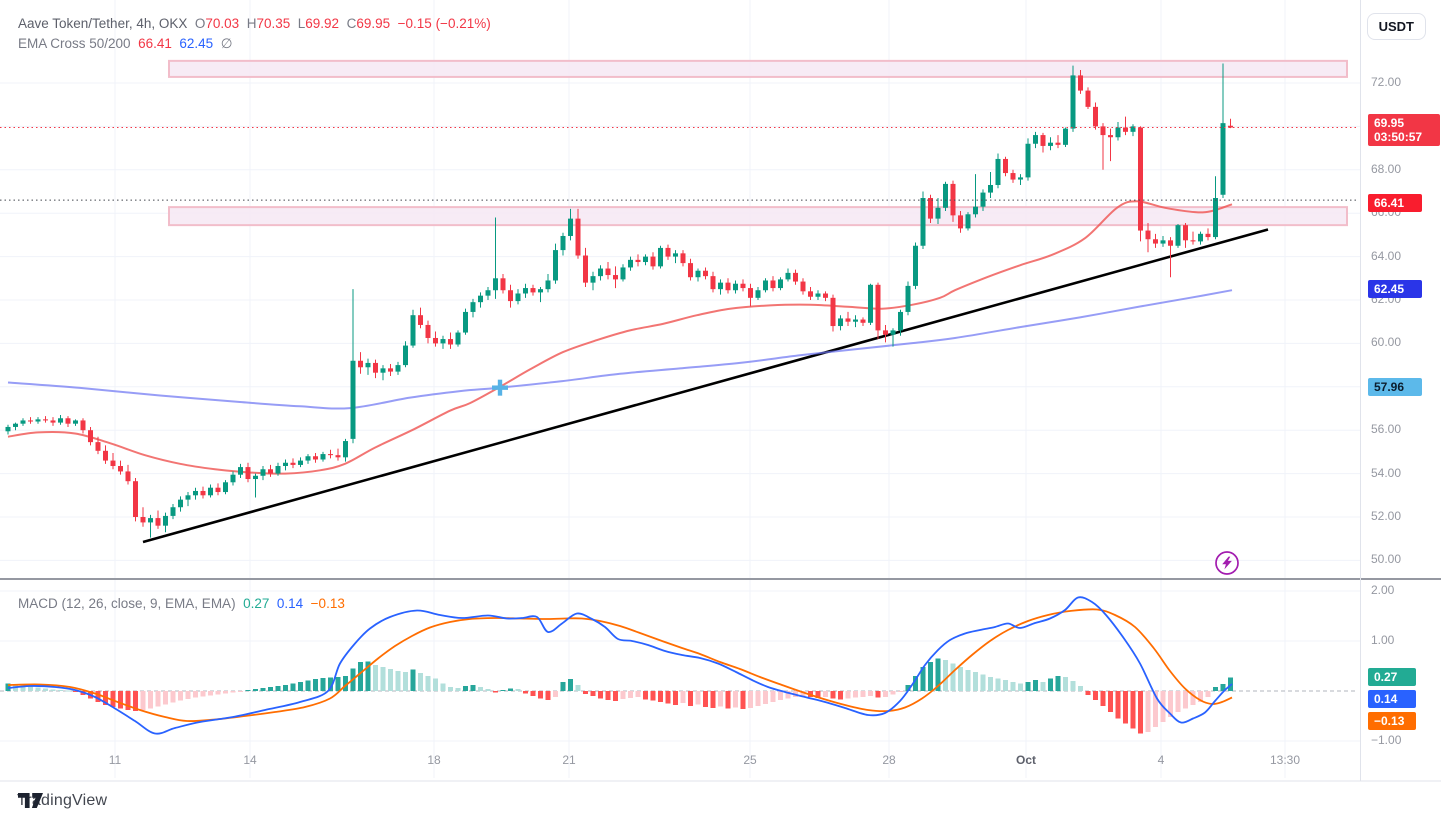  What do you see at coordinates (1386, 740) in the screenshot?
I see `macd-axis-label: −1.00` at bounding box center [1386, 740].